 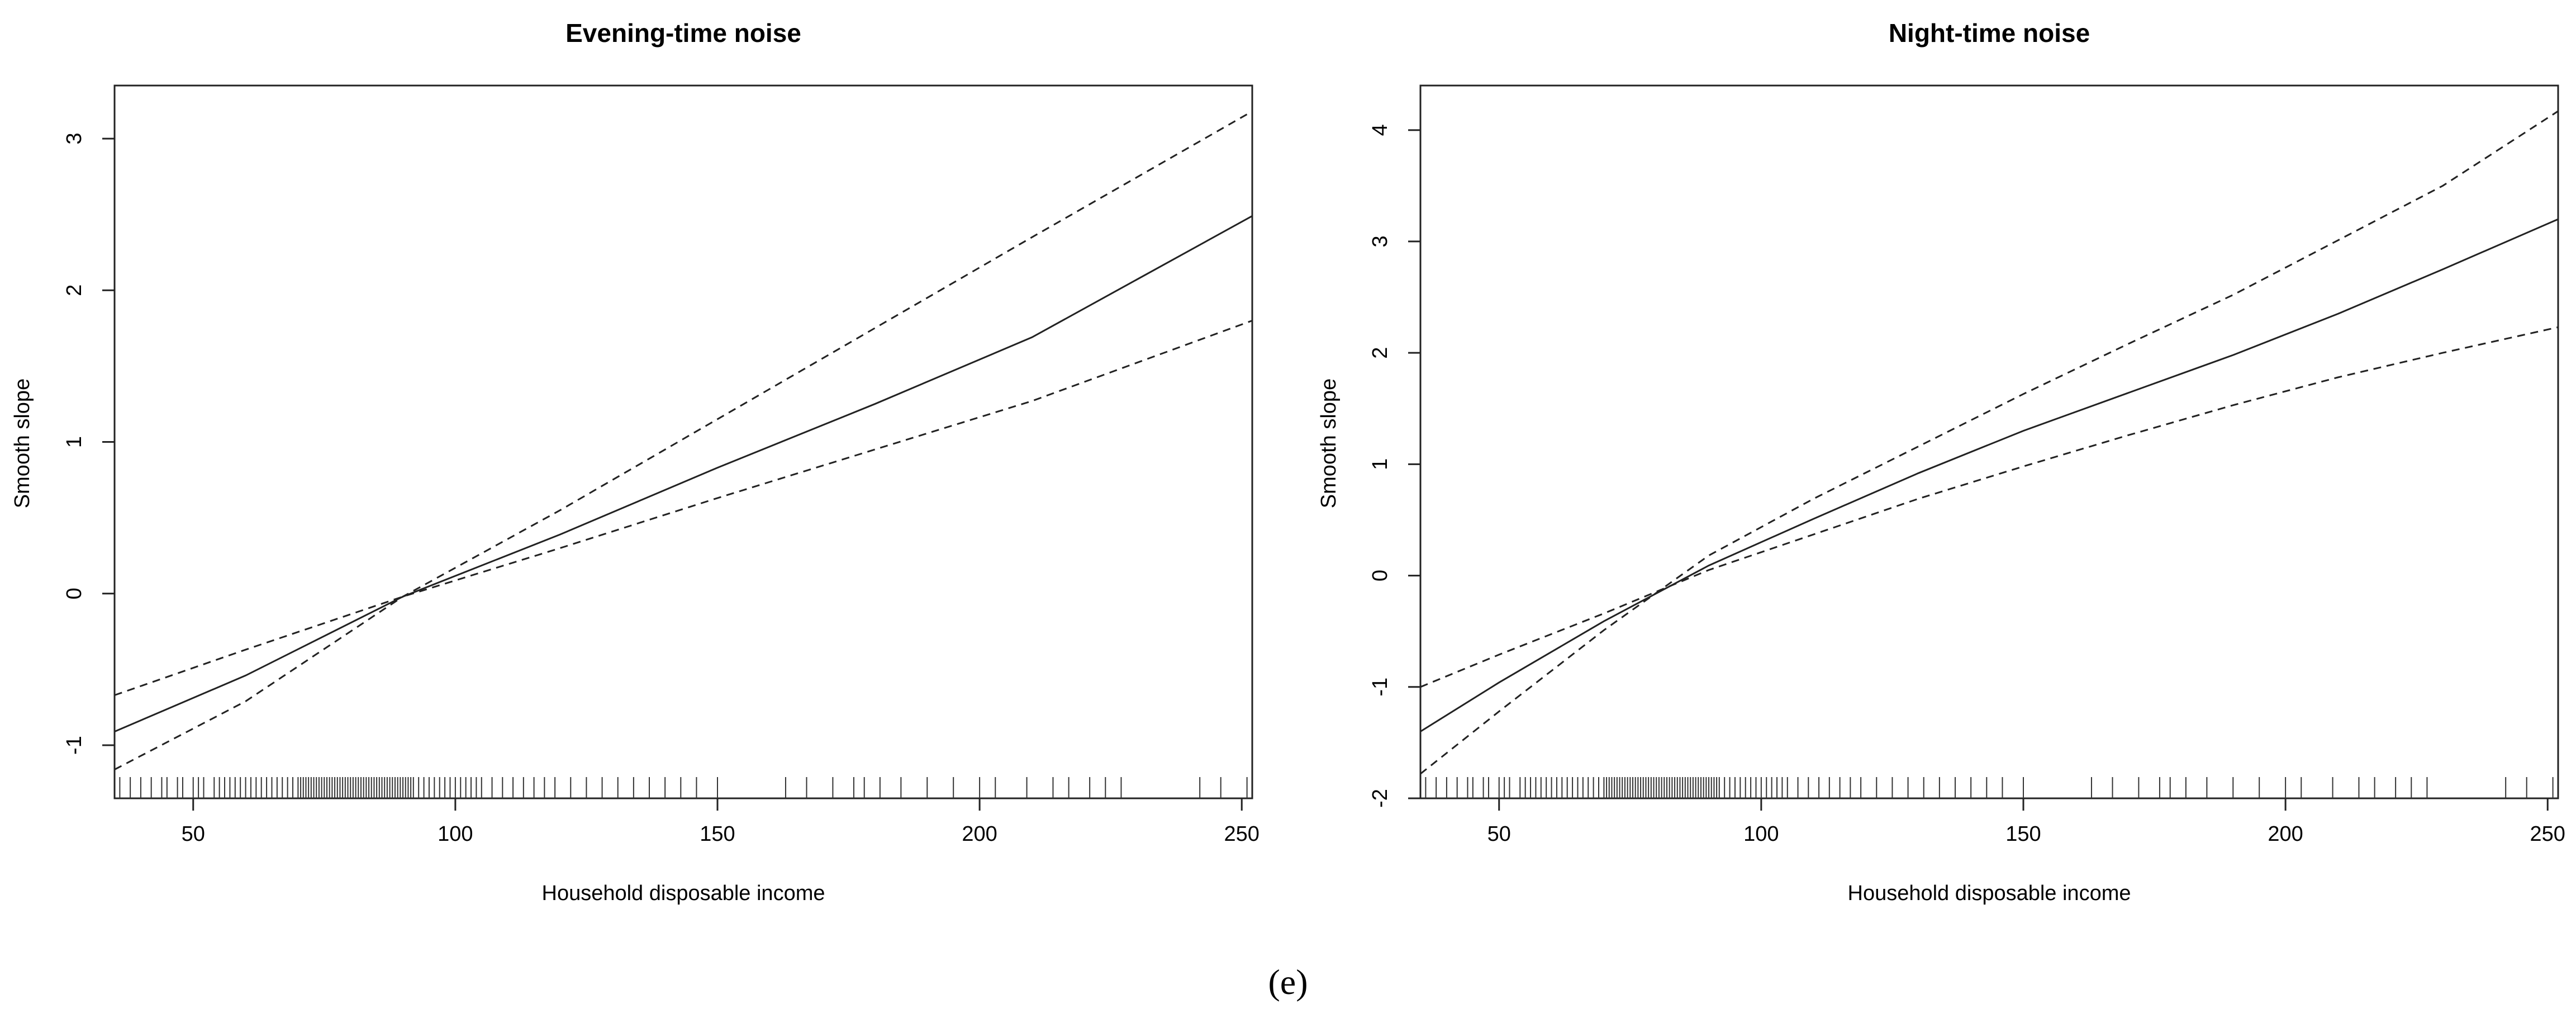 I want to click on figure-caption: (e), so click(x=1288, y=982).